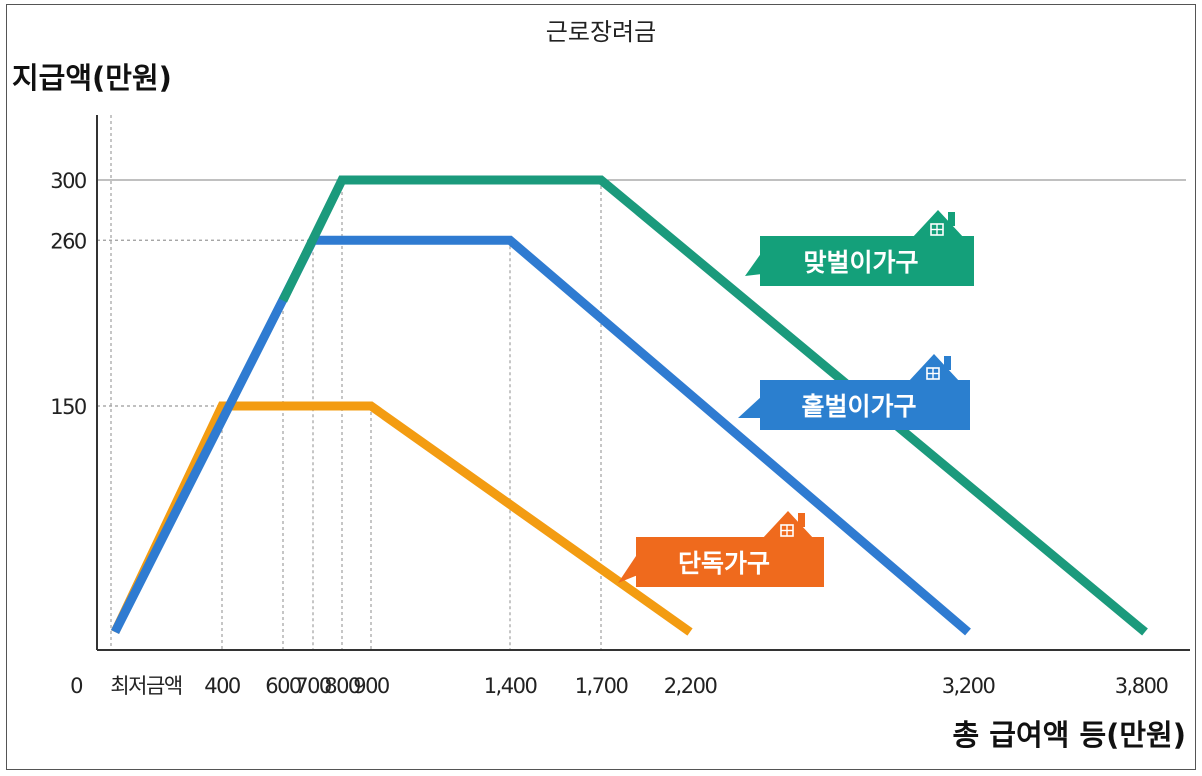 This screenshot has width=1202, height=776. I want to click on x-tick-label: 1,700, so click(601, 686).